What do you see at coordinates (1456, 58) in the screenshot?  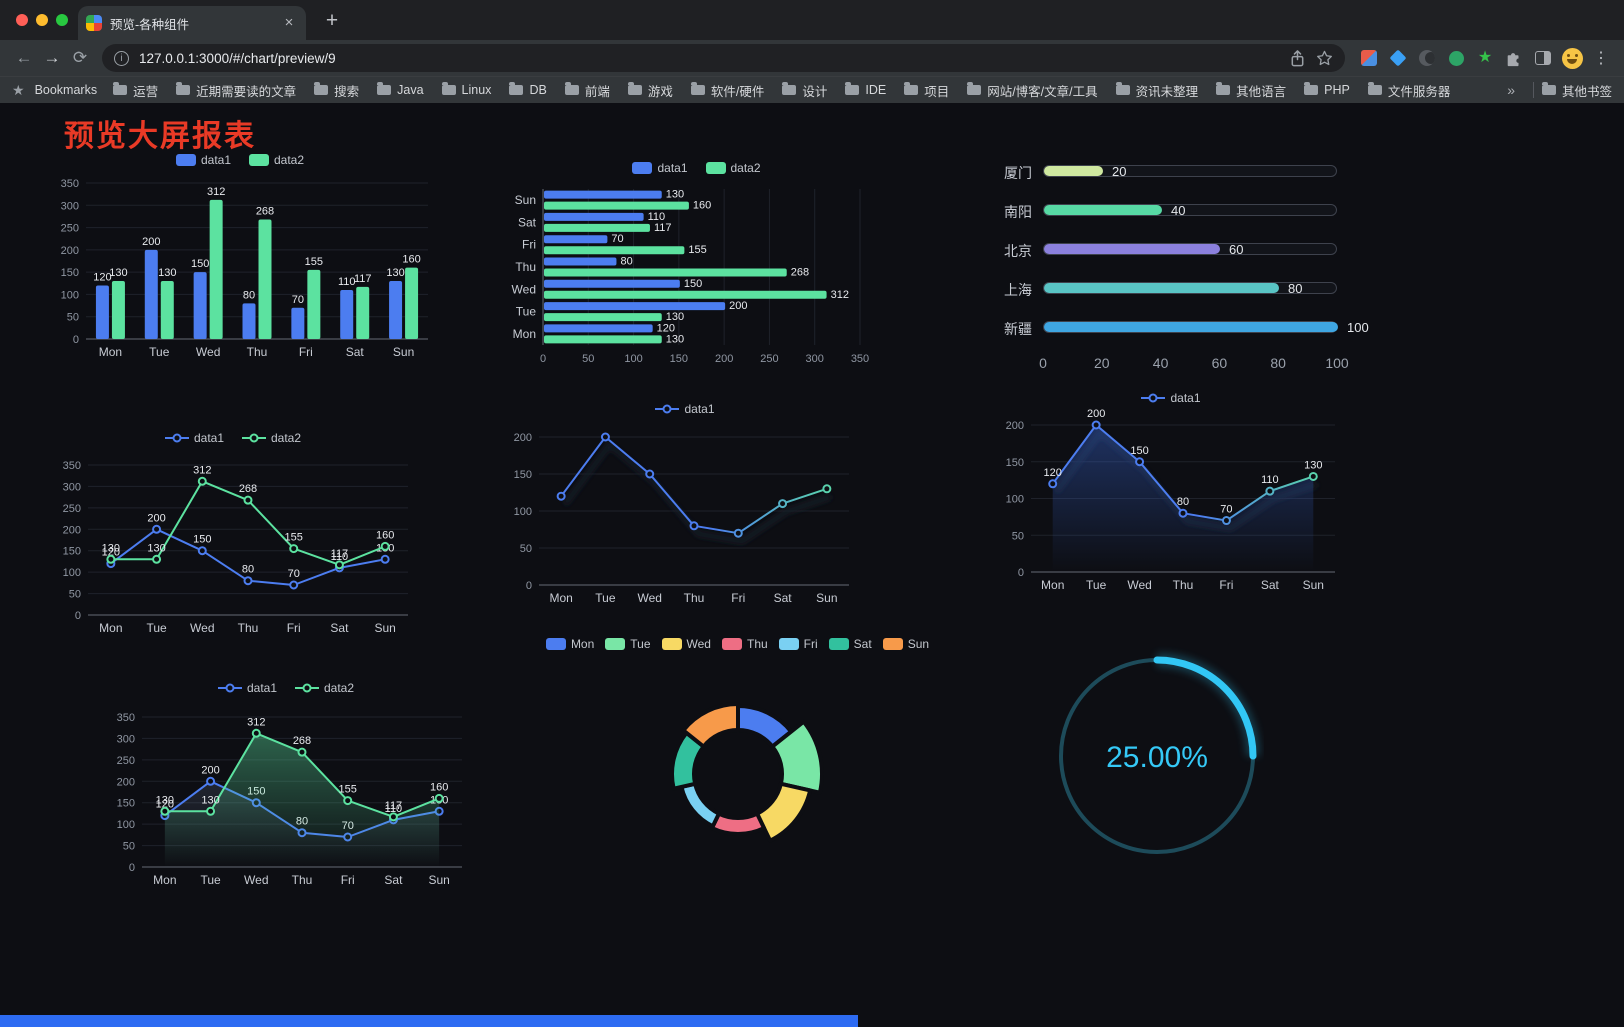 I see `extension-icon-green-circle` at bounding box center [1456, 58].